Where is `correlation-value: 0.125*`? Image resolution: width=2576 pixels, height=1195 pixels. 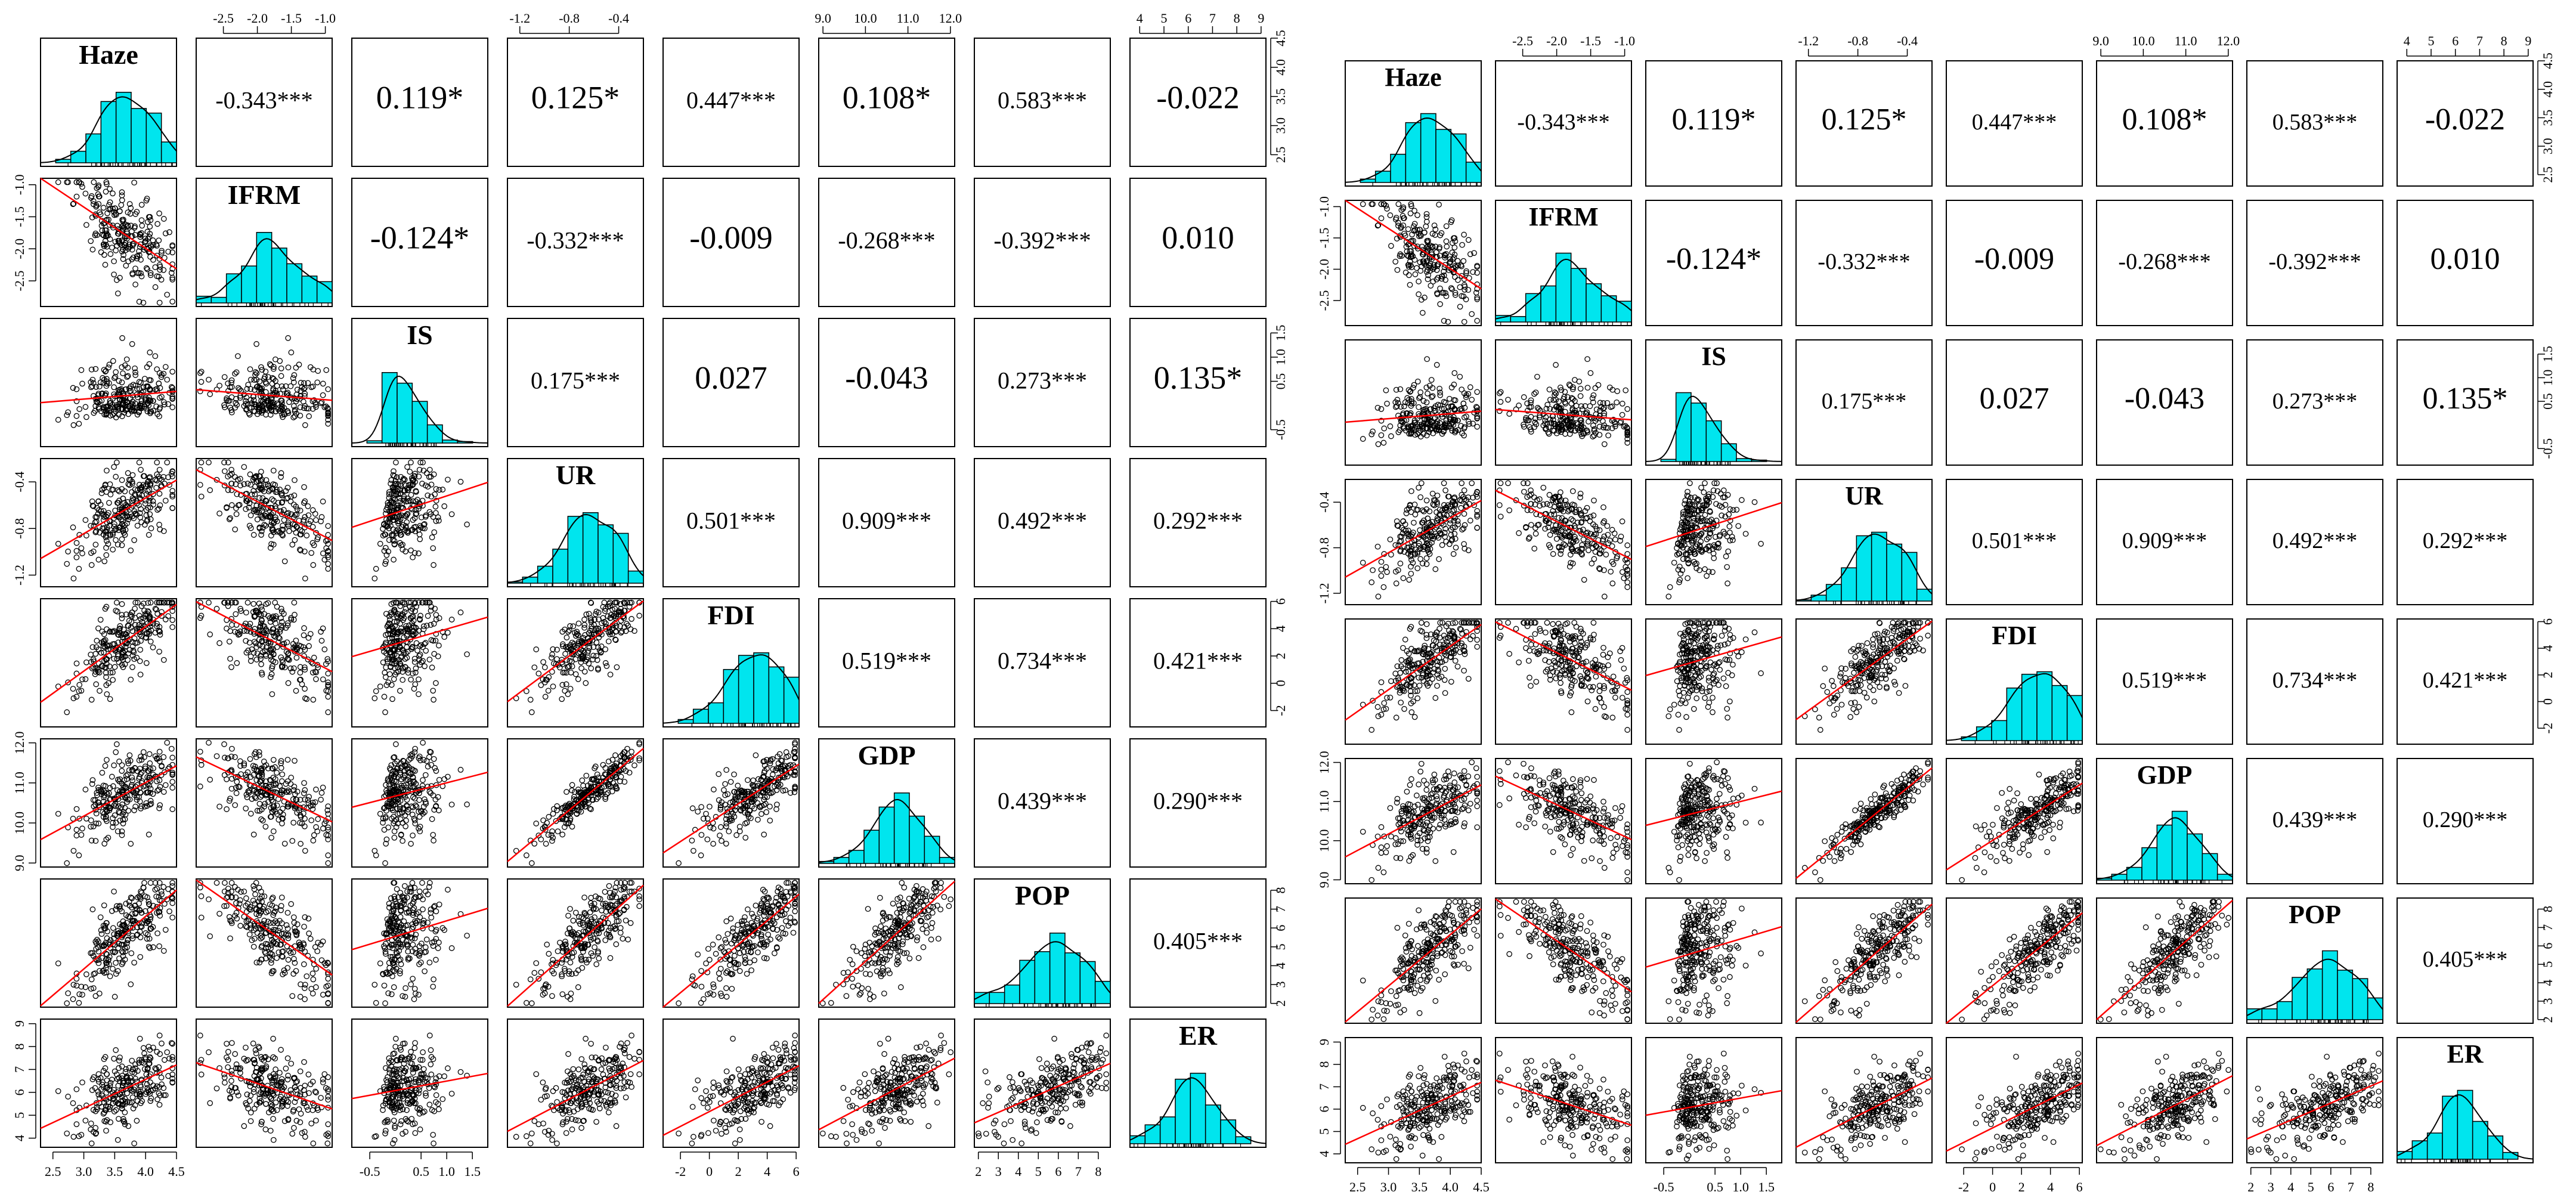
correlation-value: 0.125* is located at coordinates (575, 98).